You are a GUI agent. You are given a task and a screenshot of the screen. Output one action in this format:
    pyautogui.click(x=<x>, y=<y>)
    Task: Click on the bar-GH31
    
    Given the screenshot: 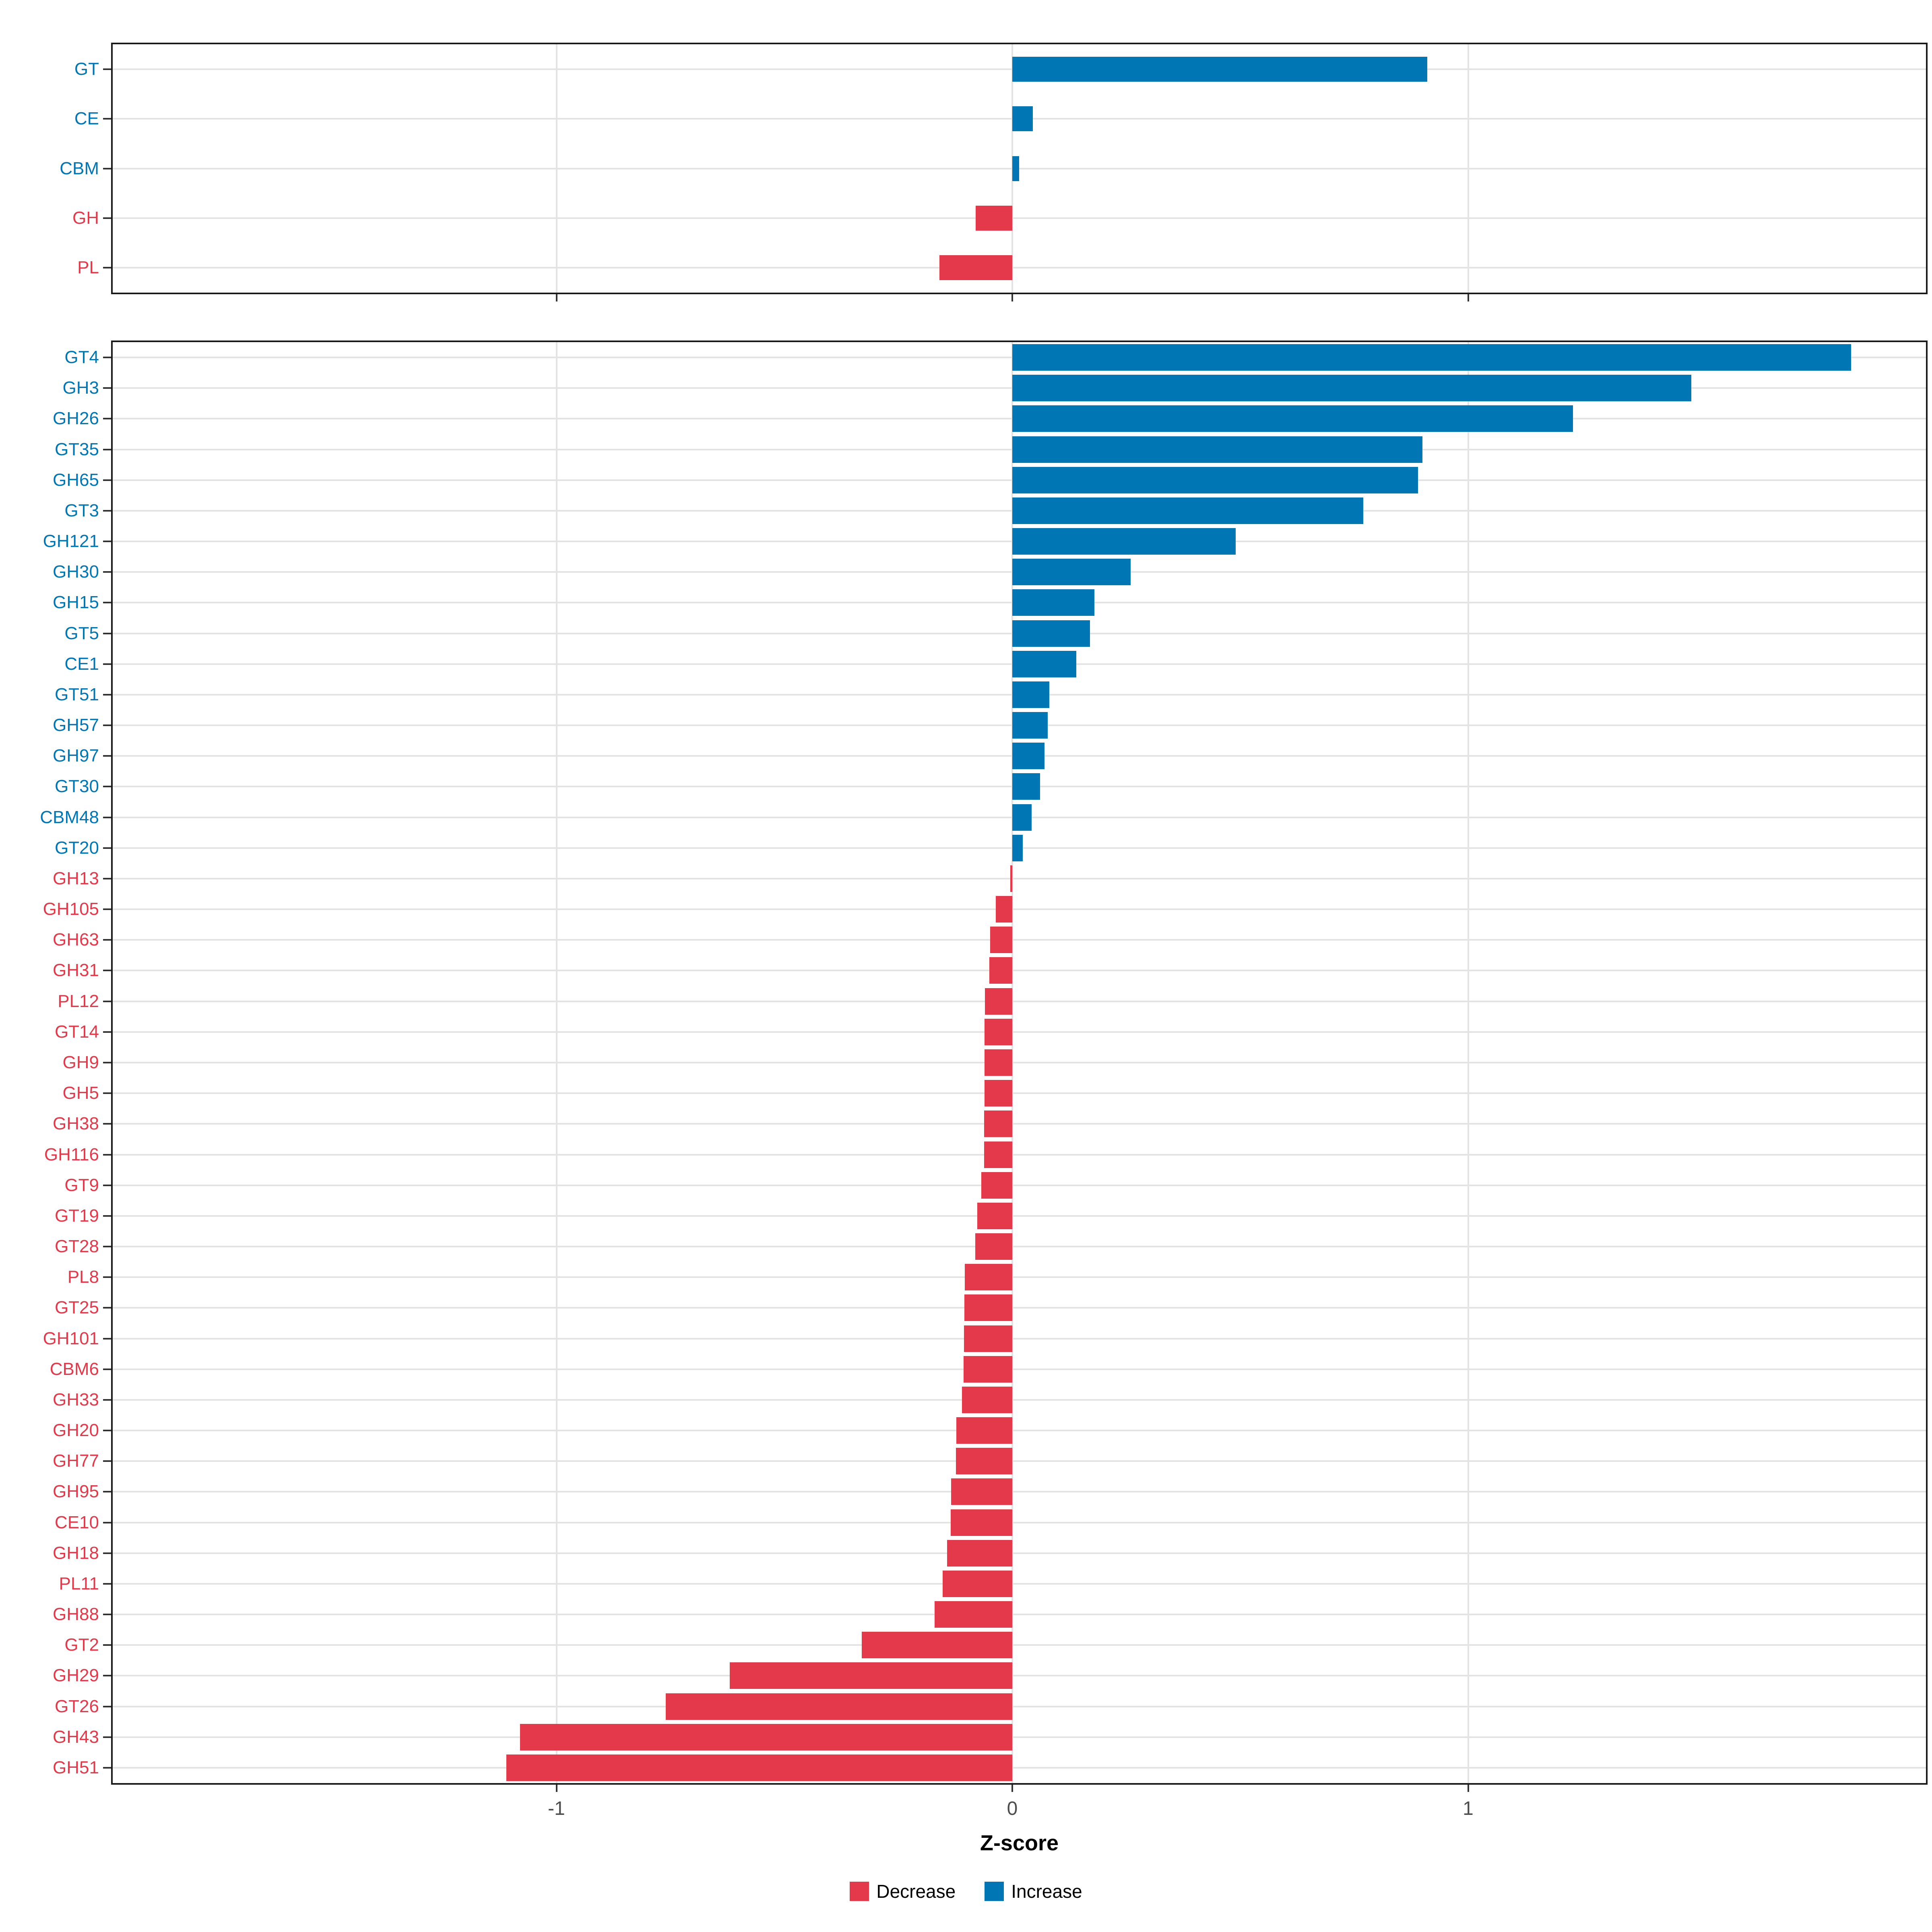 What is the action you would take?
    pyautogui.click(x=1000, y=970)
    